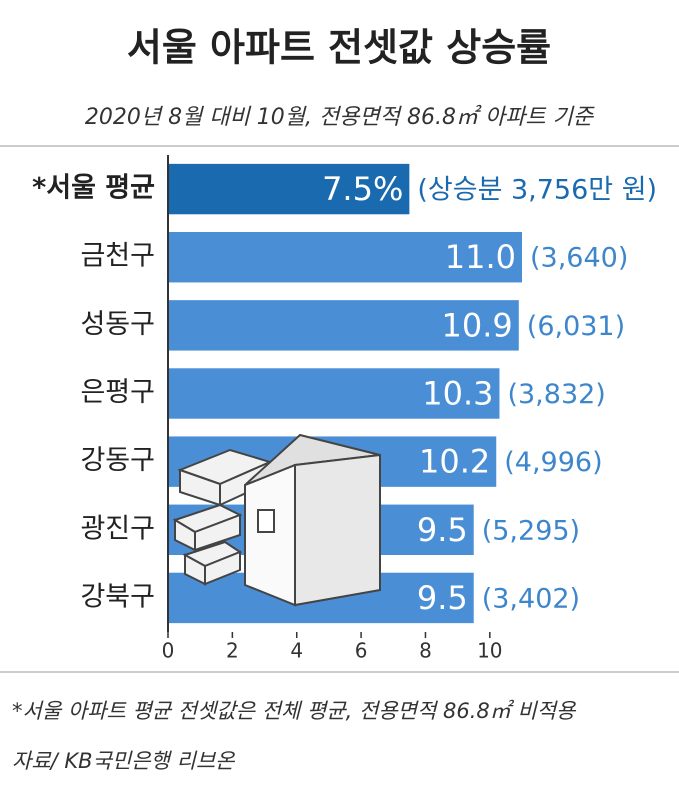  Describe the element at coordinates (117, 460) in the screenshot. I see `category-label: 강동구` at that location.